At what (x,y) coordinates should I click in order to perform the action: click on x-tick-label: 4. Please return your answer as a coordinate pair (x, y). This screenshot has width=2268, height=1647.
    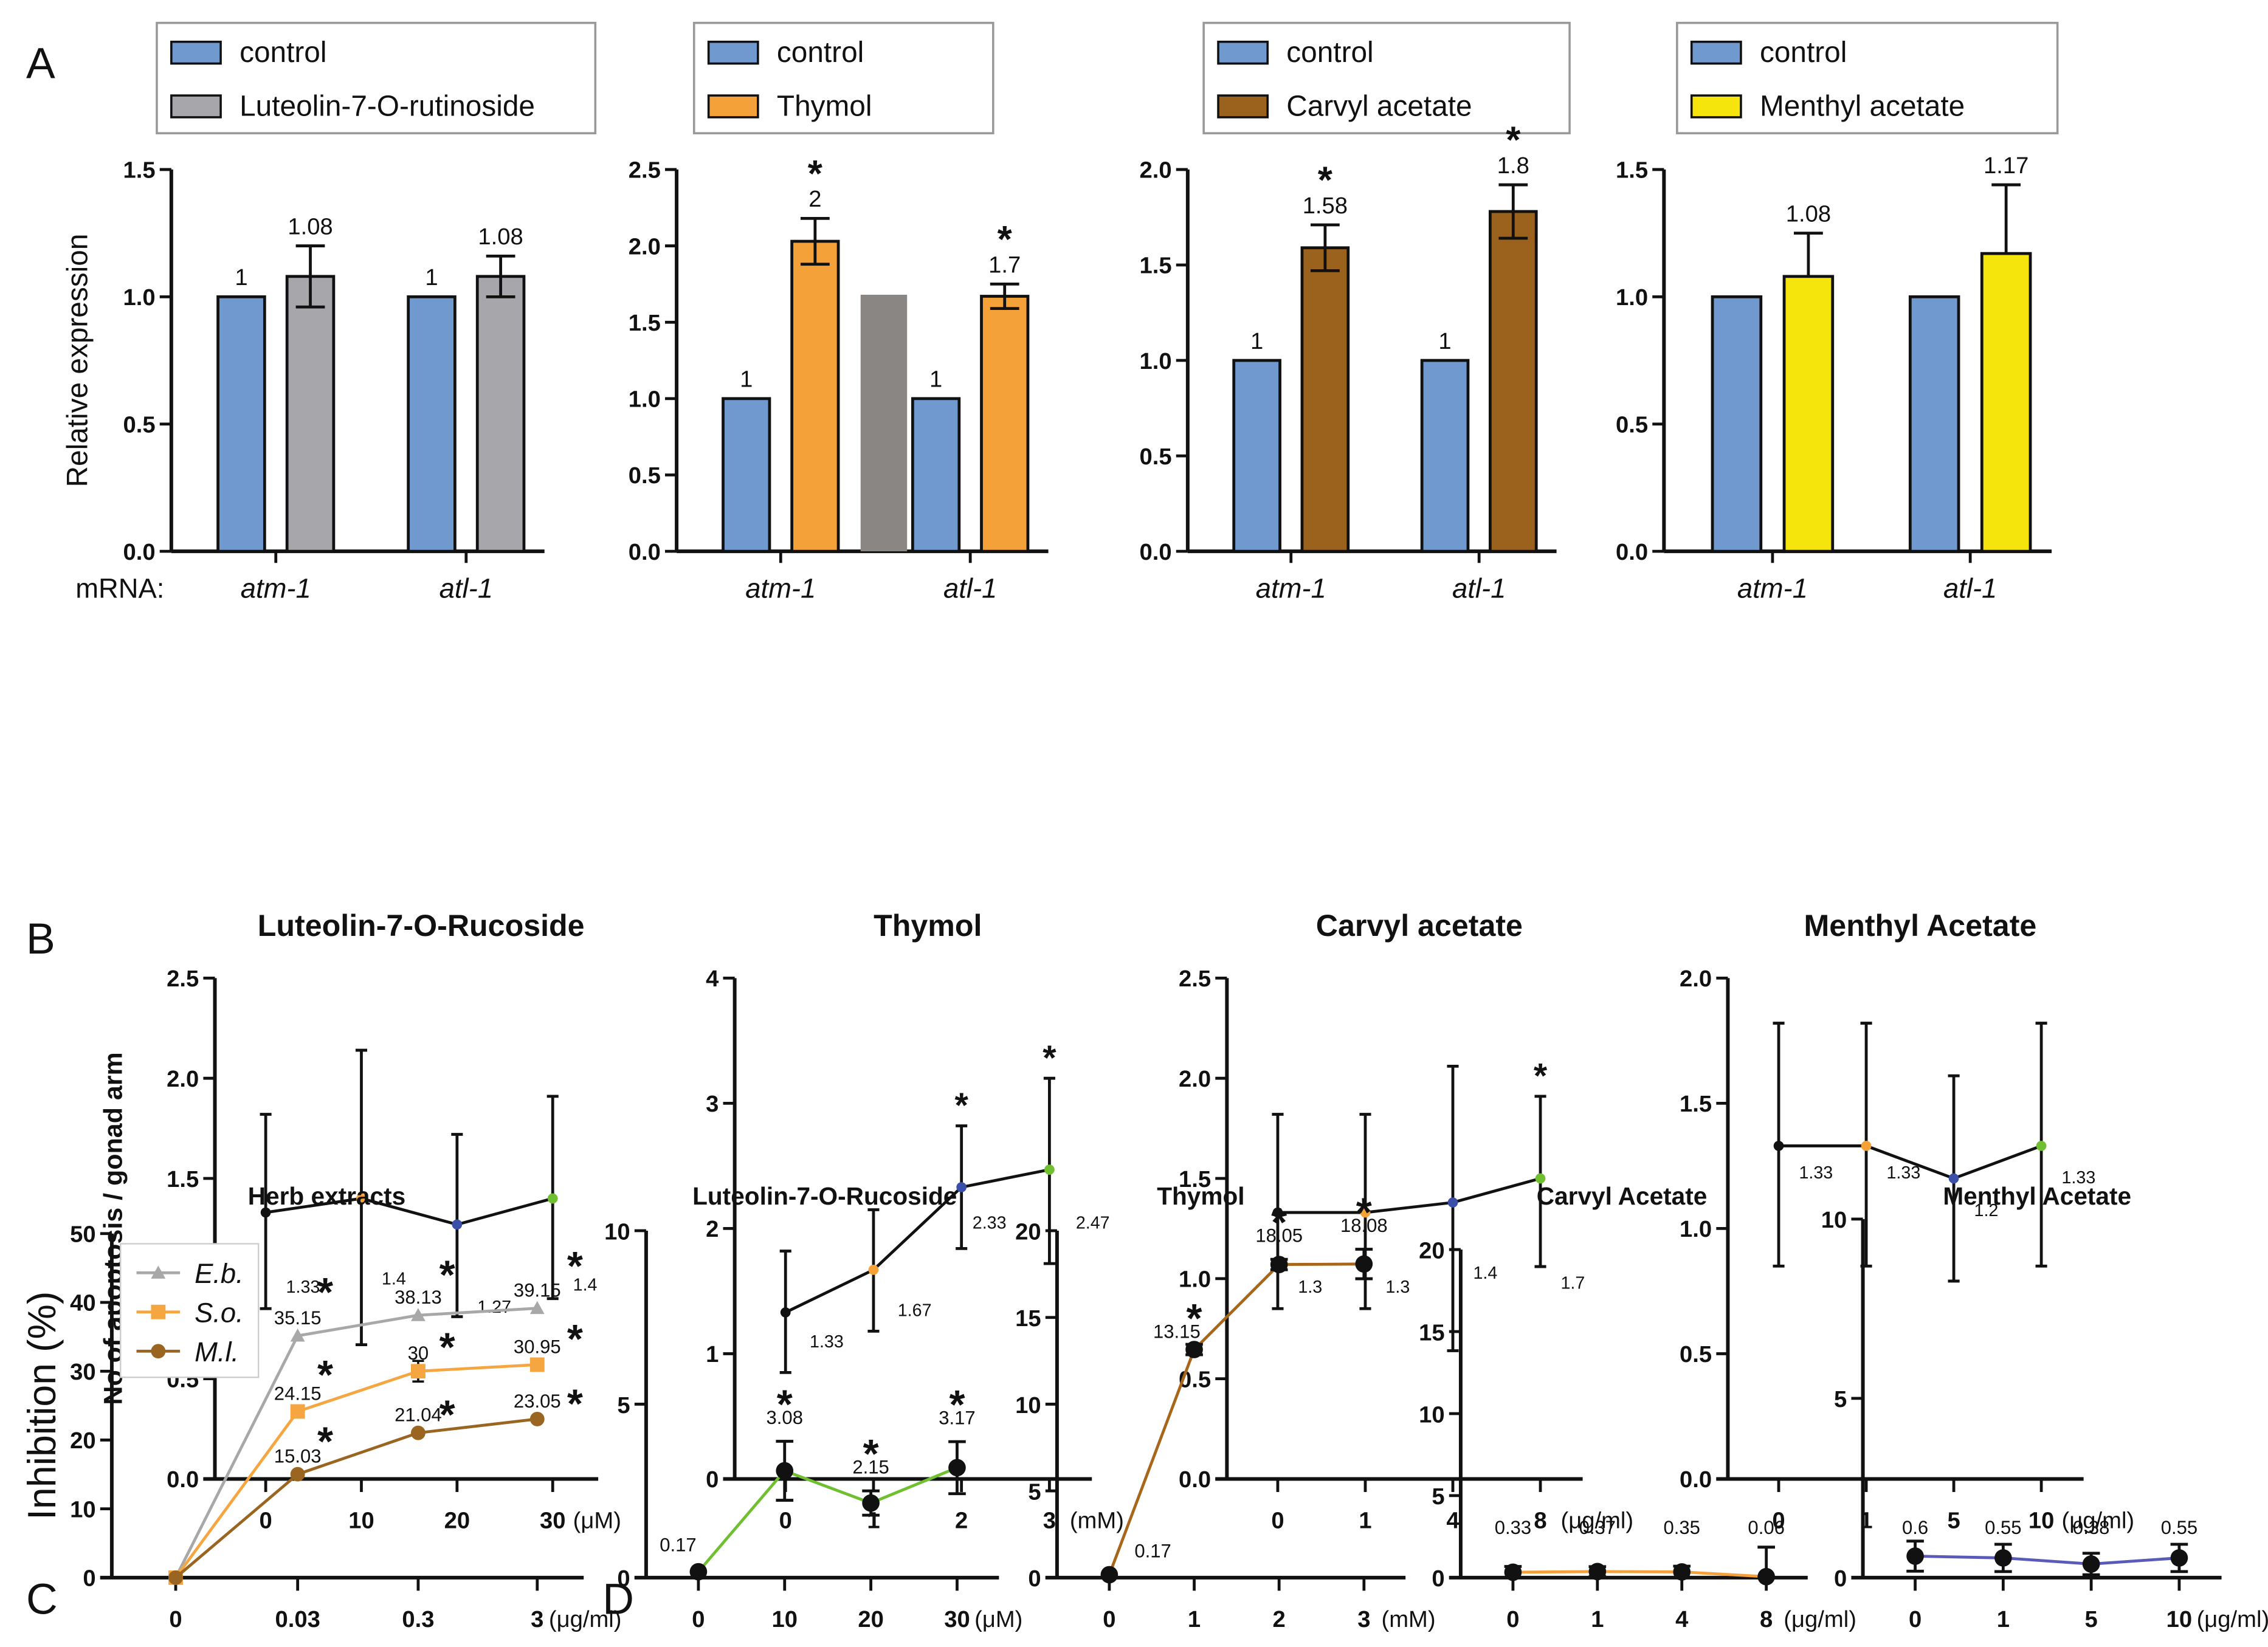
    Looking at the image, I should click on (1682, 1619).